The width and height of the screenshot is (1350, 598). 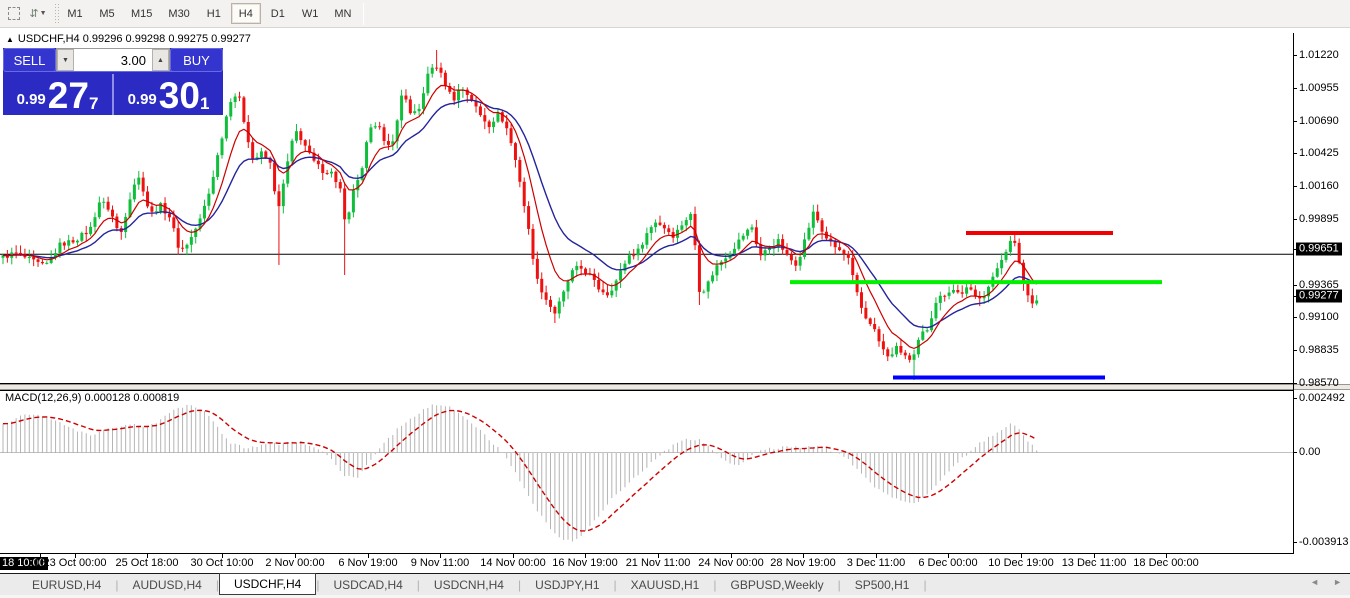 What do you see at coordinates (1322, 398) in the screenshot?
I see `macd-axis-label: 0.002492` at bounding box center [1322, 398].